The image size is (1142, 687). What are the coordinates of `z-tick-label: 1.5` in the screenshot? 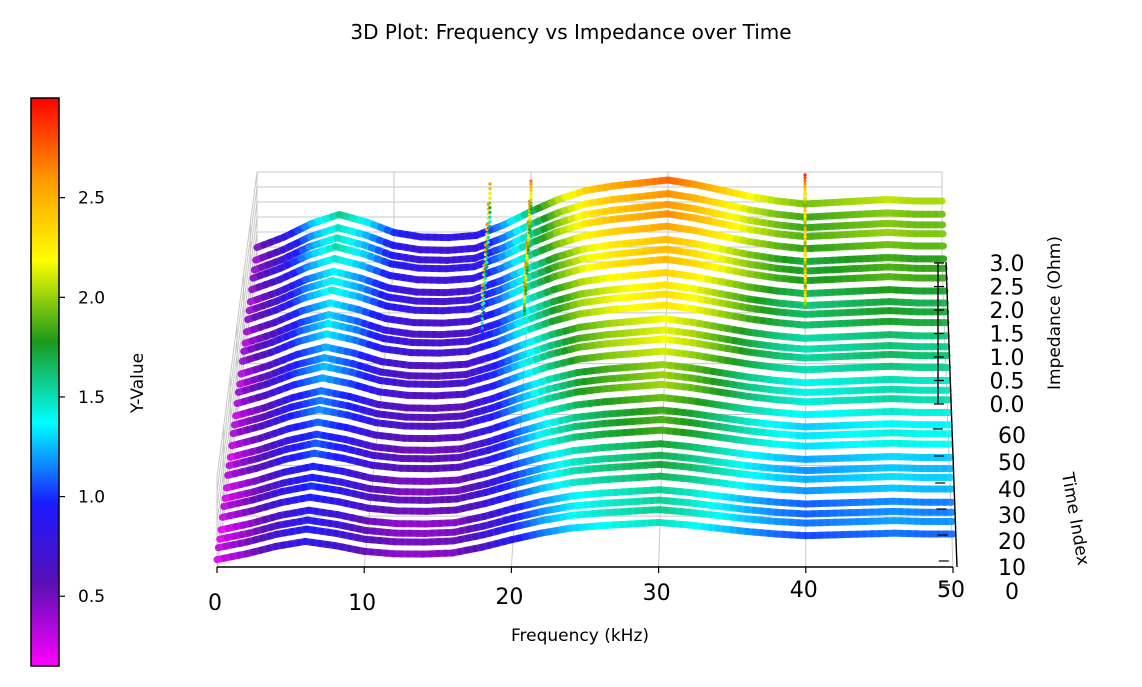 It's located at (1007, 335).